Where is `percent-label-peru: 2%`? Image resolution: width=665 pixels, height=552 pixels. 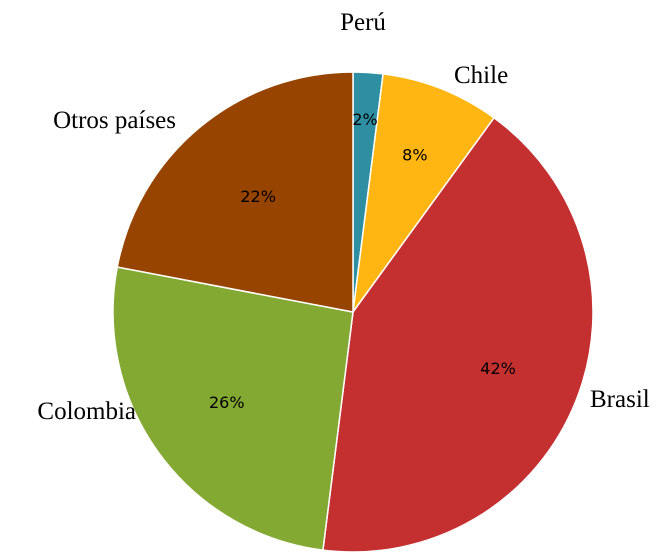 percent-label-peru: 2% is located at coordinates (364, 119).